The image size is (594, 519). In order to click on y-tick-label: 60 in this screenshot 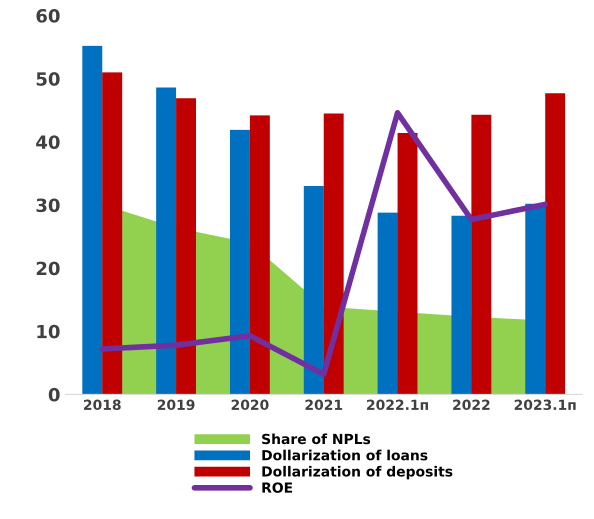, I will do `click(48, 16)`.